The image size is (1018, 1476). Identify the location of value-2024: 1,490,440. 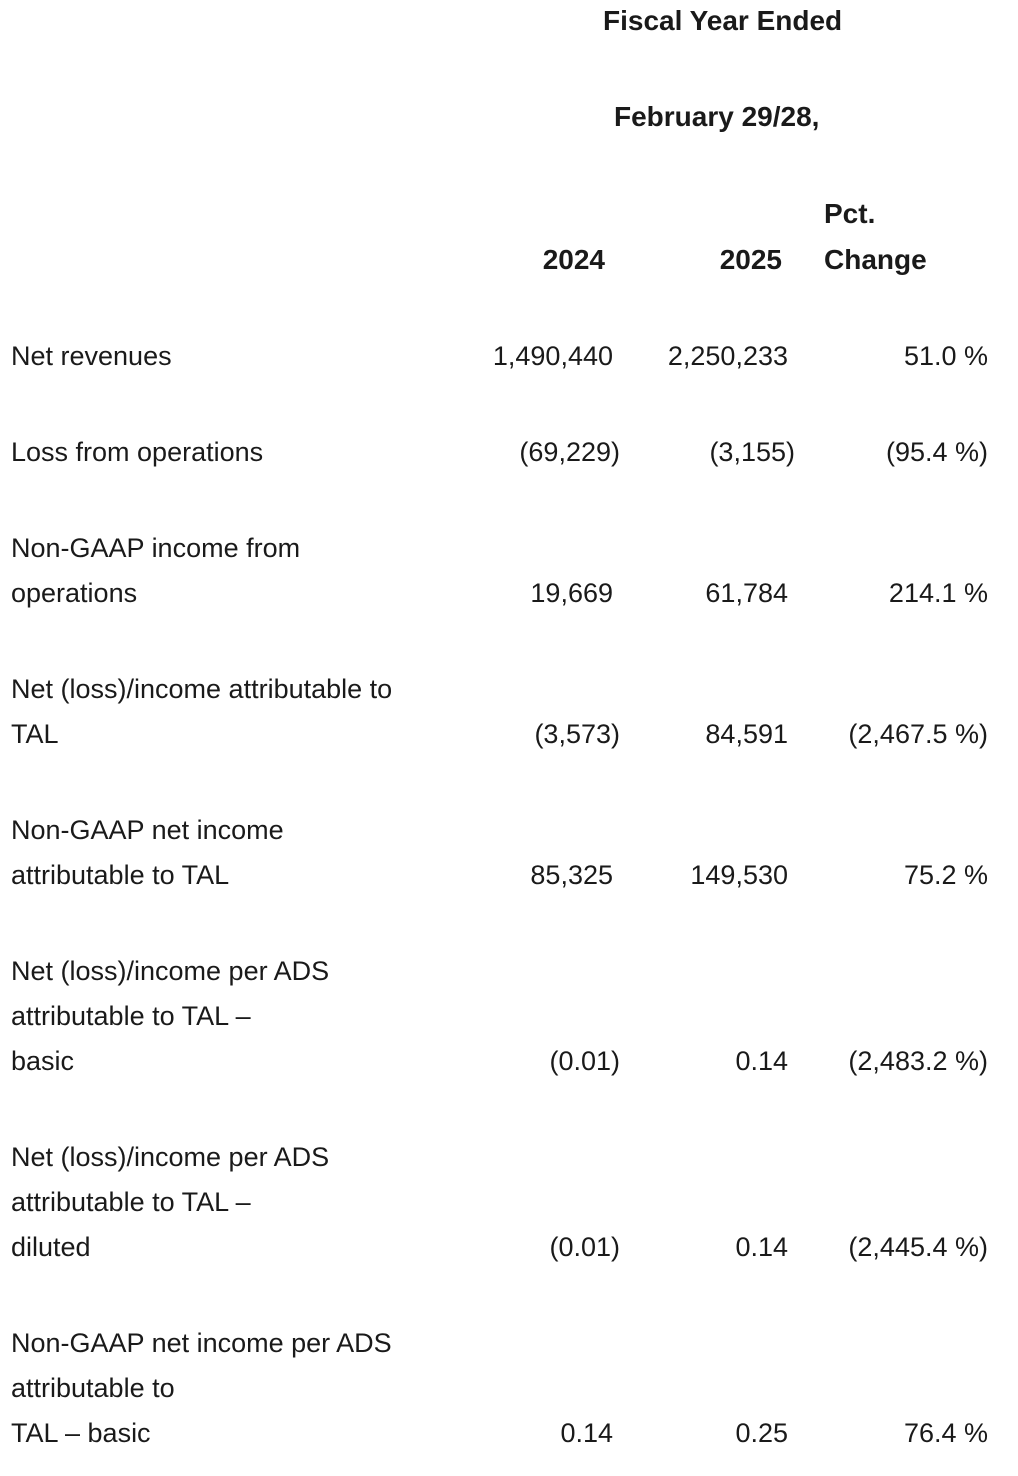
(552, 356).